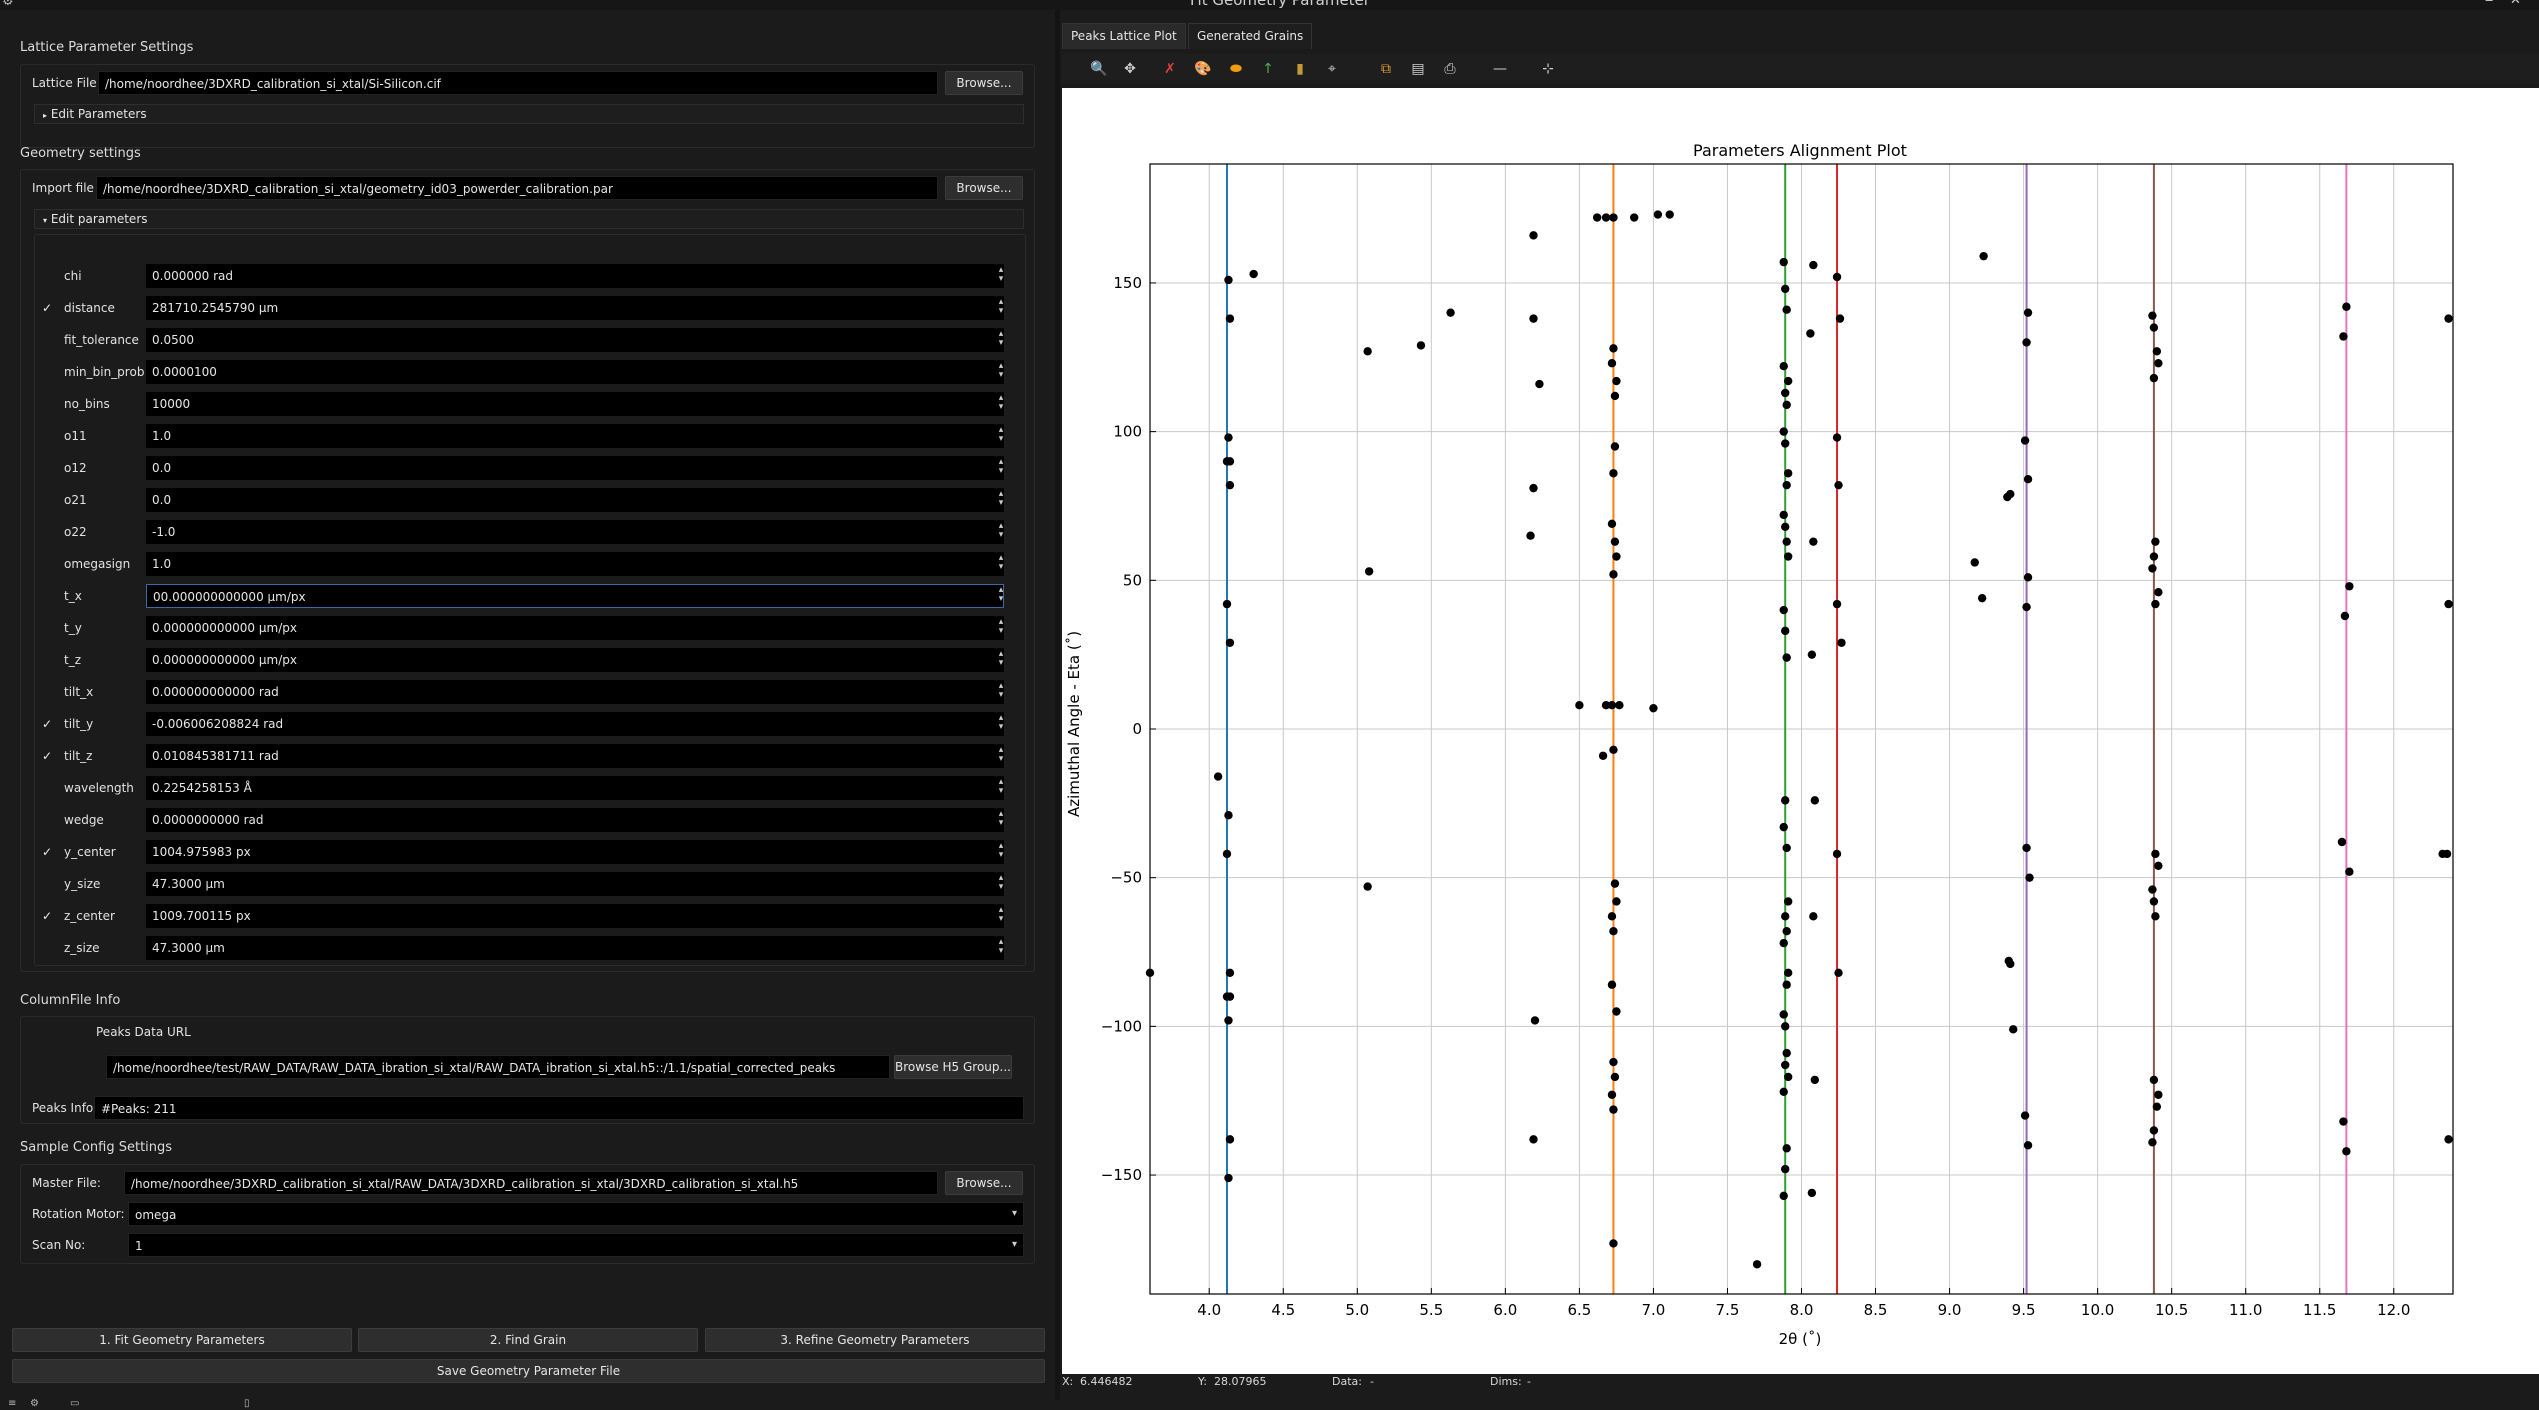  Describe the element at coordinates (529, 219) in the screenshot. I see `geometry-edit-parameters-expander: ▾ Edit parameters` at that location.